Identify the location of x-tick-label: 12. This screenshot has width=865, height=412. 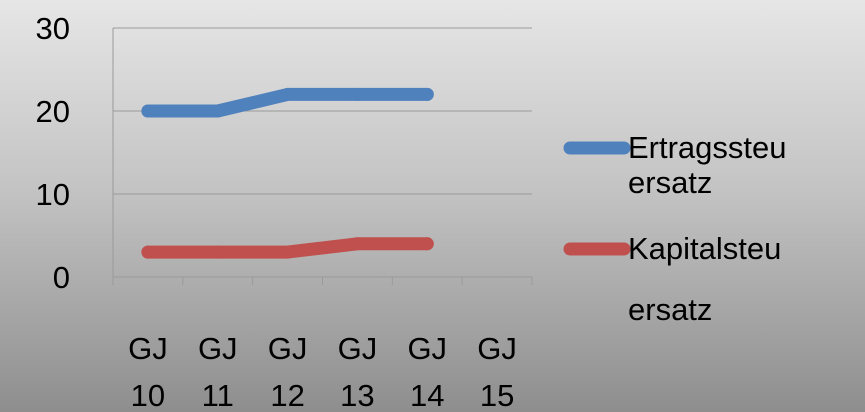
(287, 395).